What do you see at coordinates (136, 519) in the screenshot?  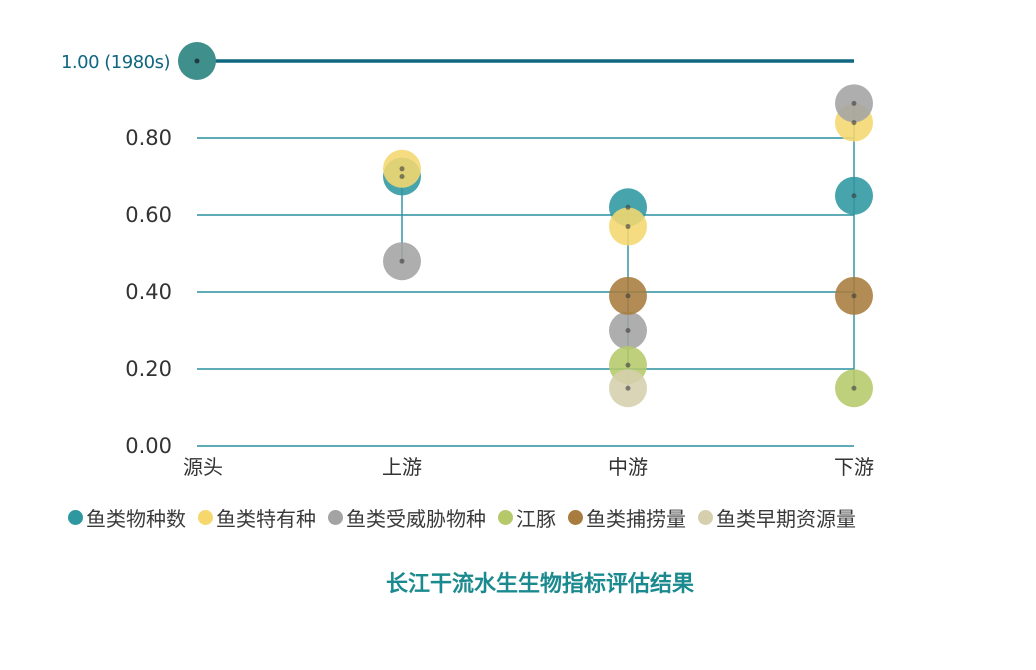 I see `legend-label: 鱼类物种数` at bounding box center [136, 519].